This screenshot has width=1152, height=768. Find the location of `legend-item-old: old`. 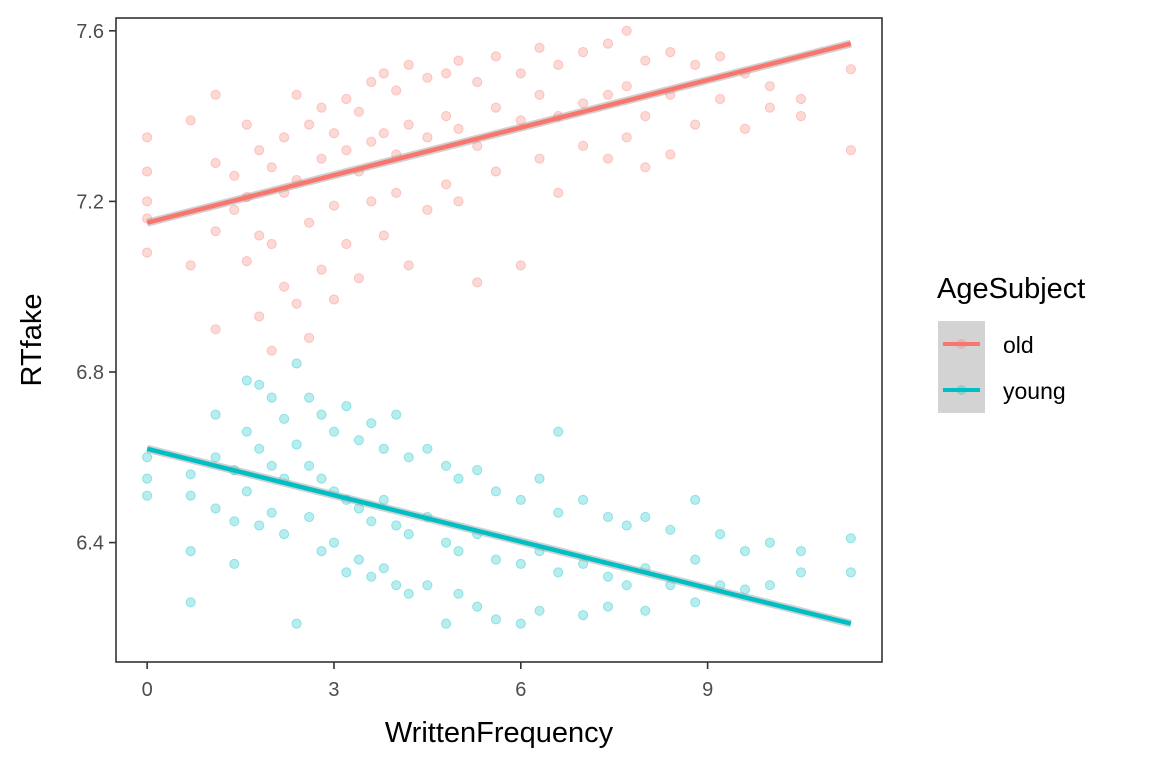

legend-item-old: old is located at coordinates (986, 344).